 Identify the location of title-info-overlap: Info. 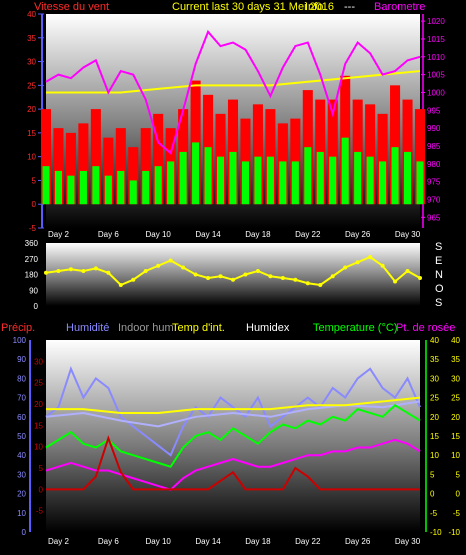
(314, 7).